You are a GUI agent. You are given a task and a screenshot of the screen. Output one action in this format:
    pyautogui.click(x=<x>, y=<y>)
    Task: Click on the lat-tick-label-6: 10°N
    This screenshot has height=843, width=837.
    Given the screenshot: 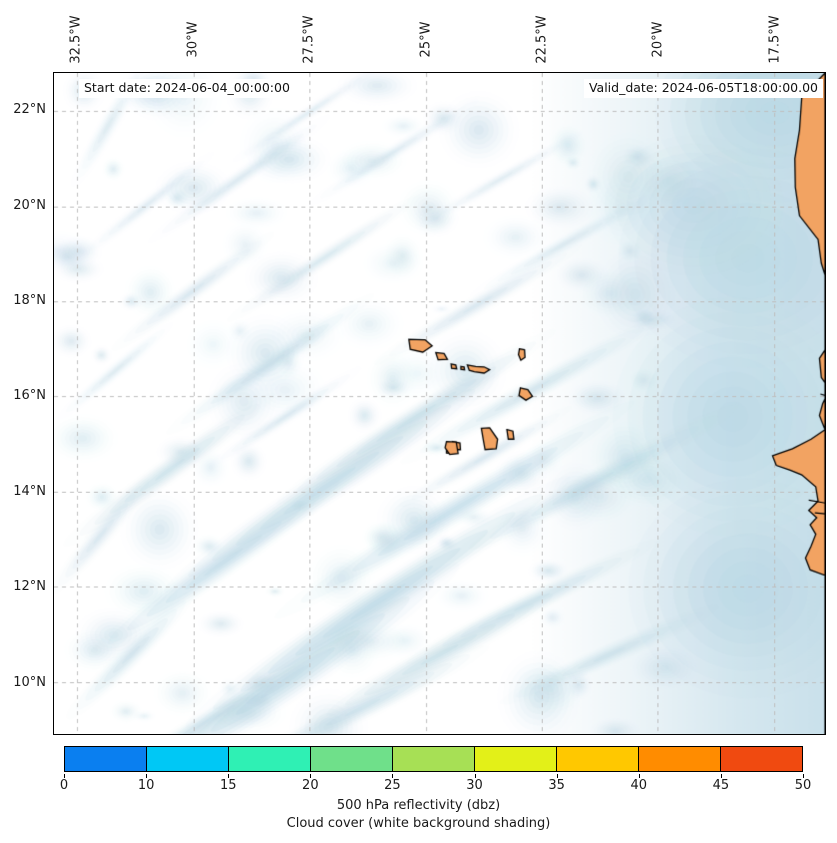 What is the action you would take?
    pyautogui.click(x=29, y=682)
    